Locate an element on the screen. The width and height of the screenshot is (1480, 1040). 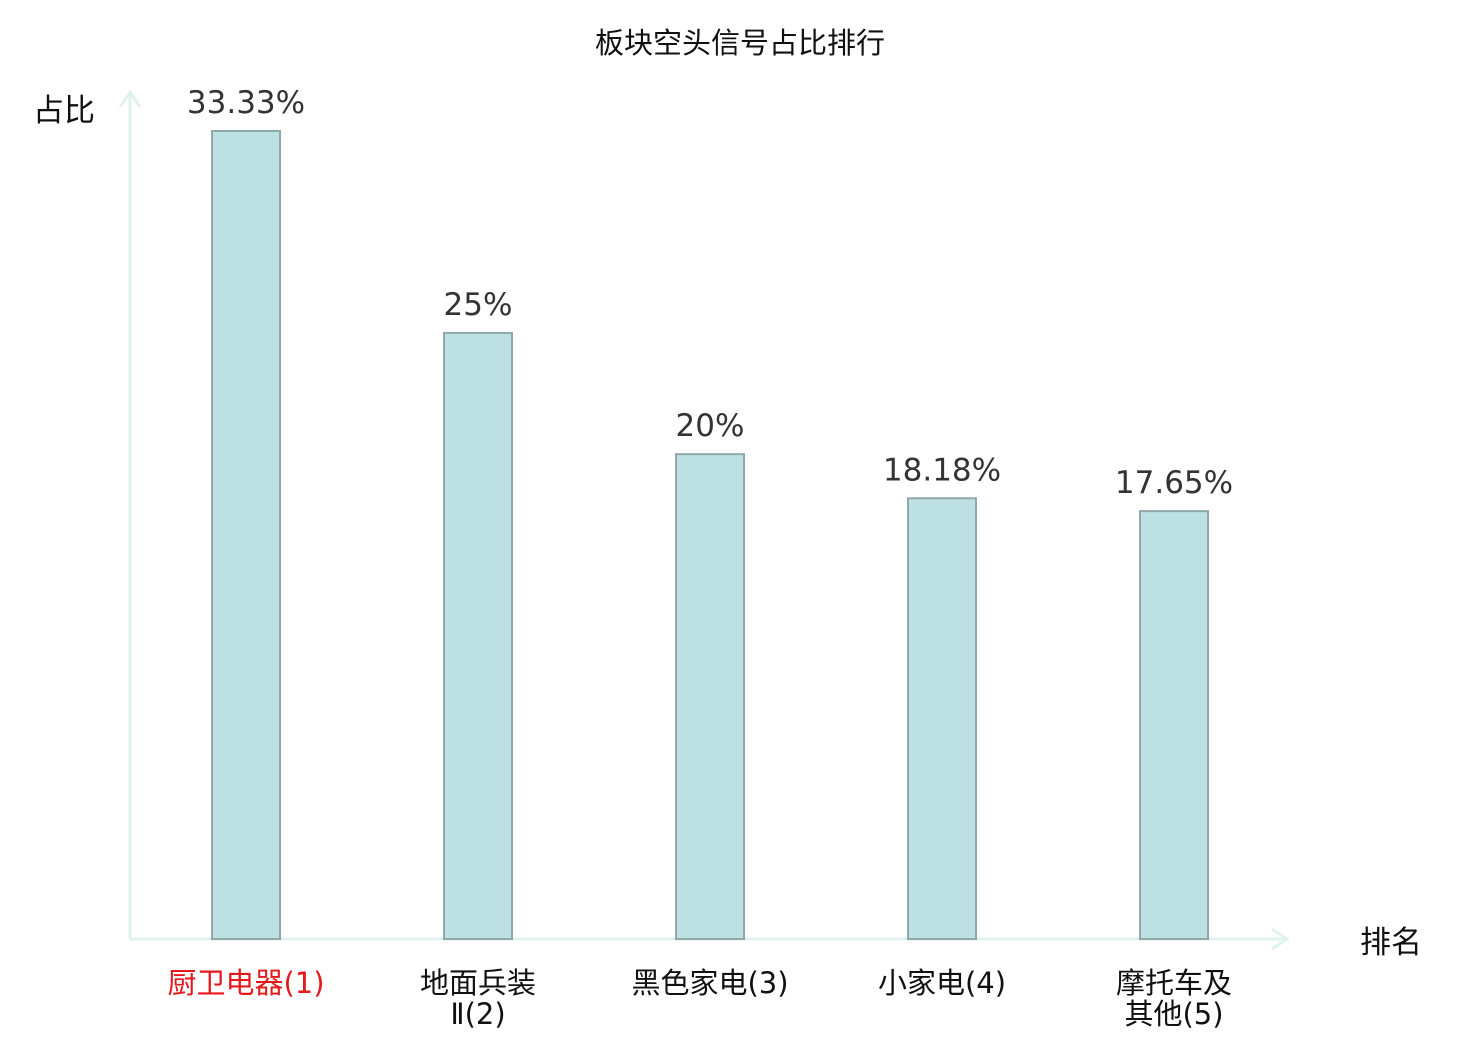
category-label-line: 厨卫电器(1) is located at coordinates (245, 983).